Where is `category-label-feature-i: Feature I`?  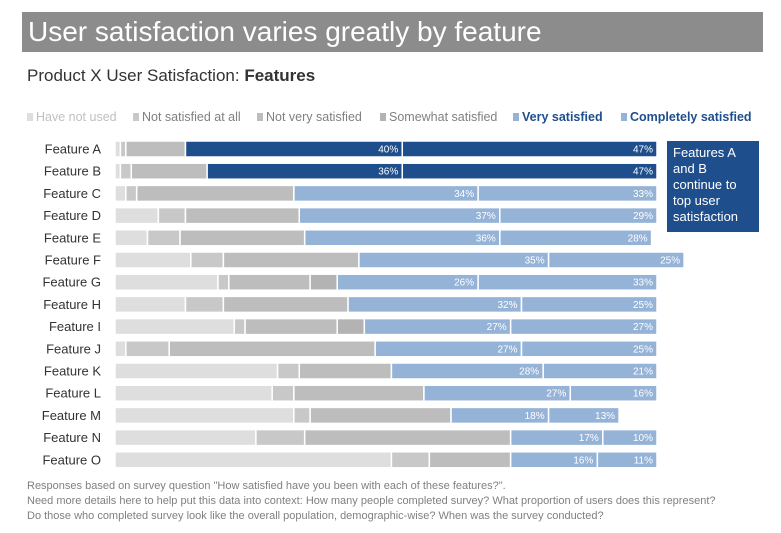
category-label-feature-i: Feature I is located at coordinates (75, 326).